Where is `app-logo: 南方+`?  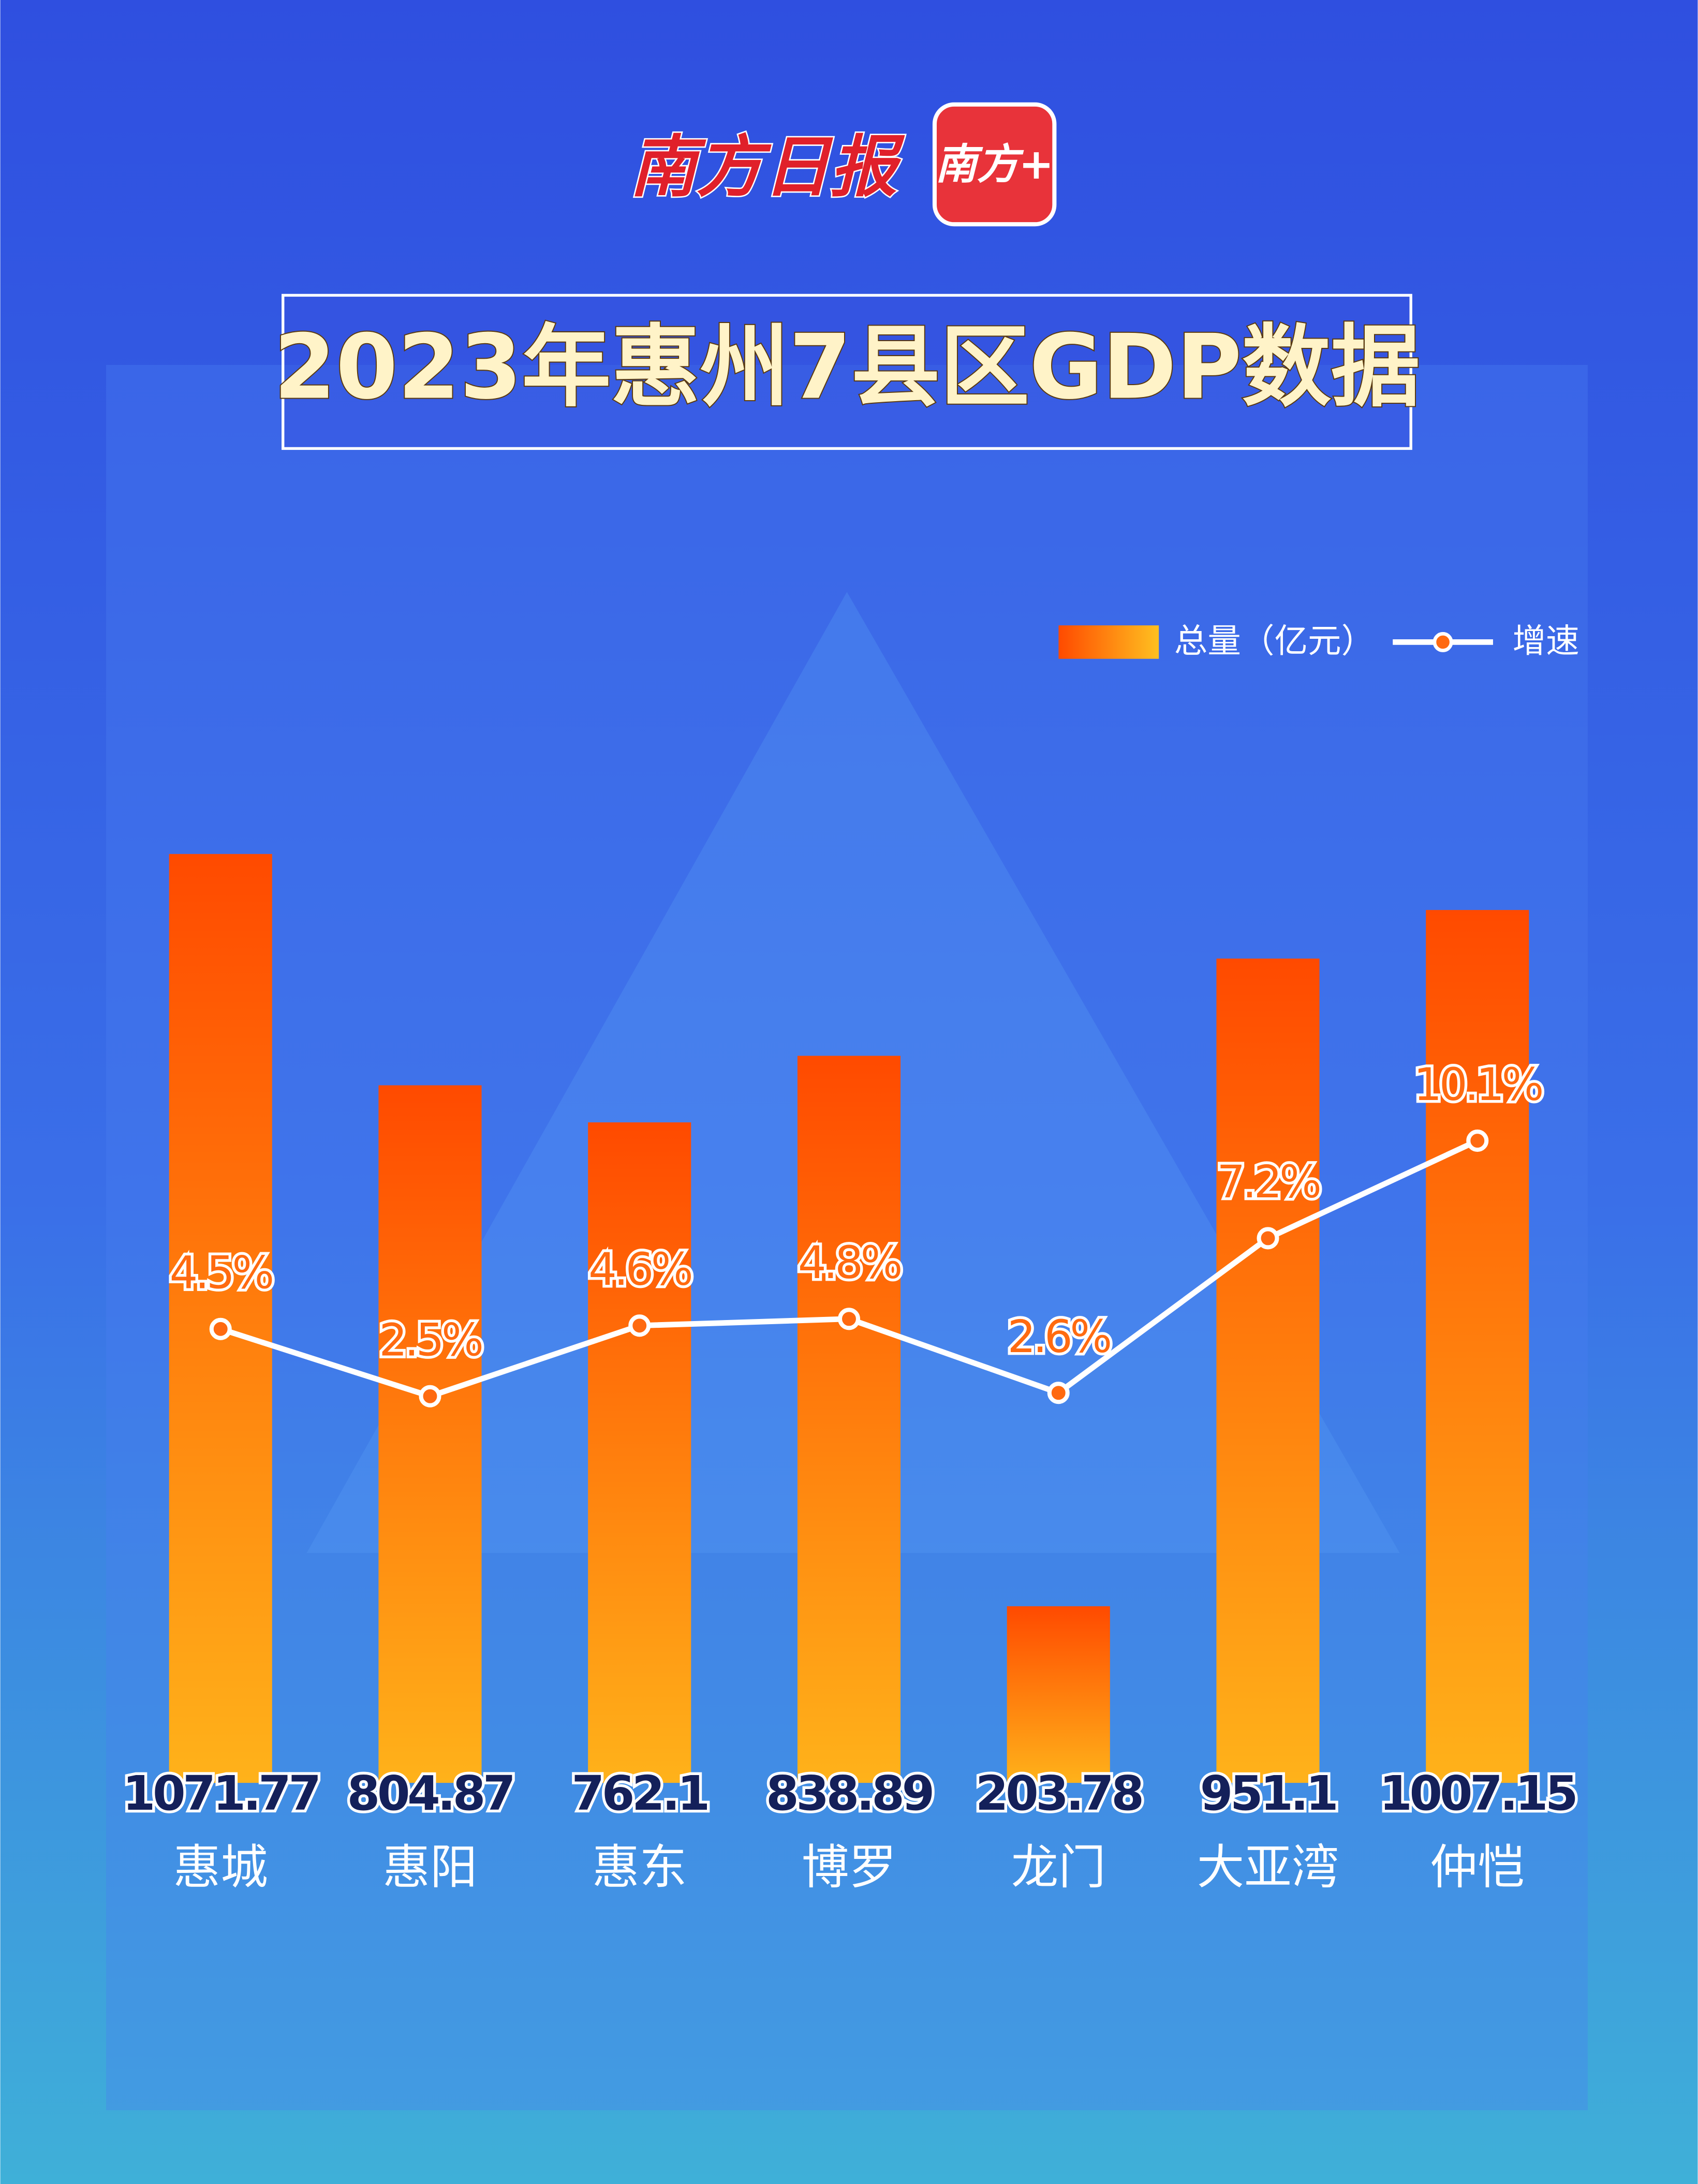 app-logo: 南方+ is located at coordinates (994, 164).